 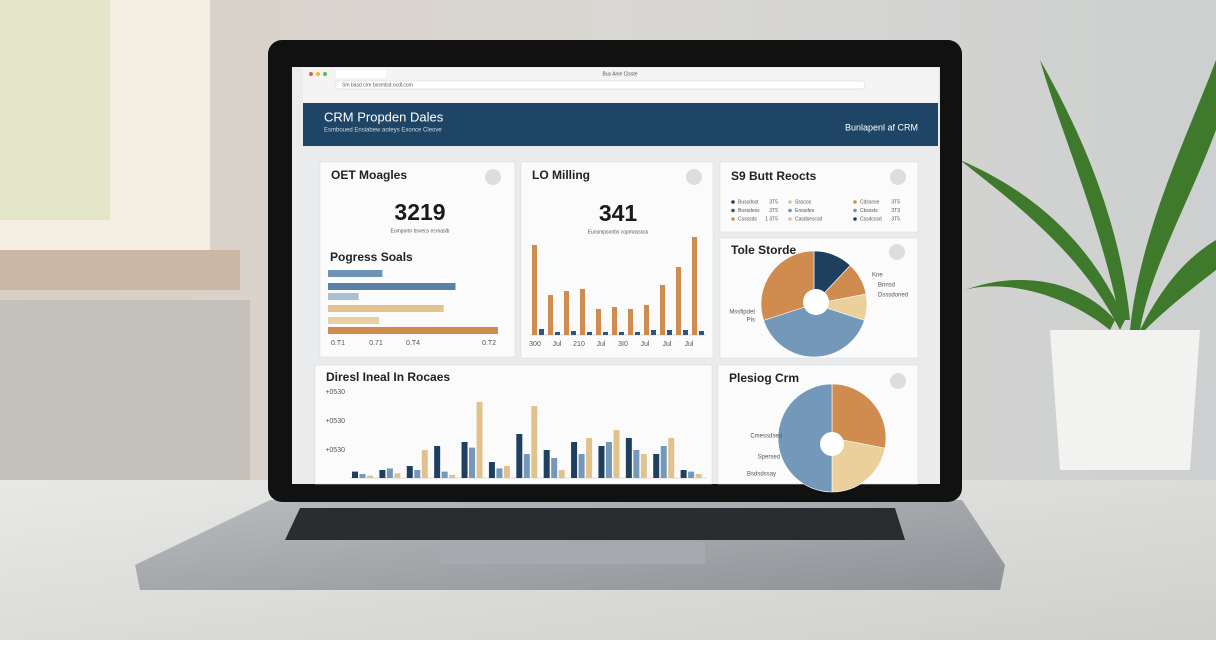 What do you see at coordinates (764, 378) in the screenshot?
I see `card-title: Plesiog Crm` at bounding box center [764, 378].